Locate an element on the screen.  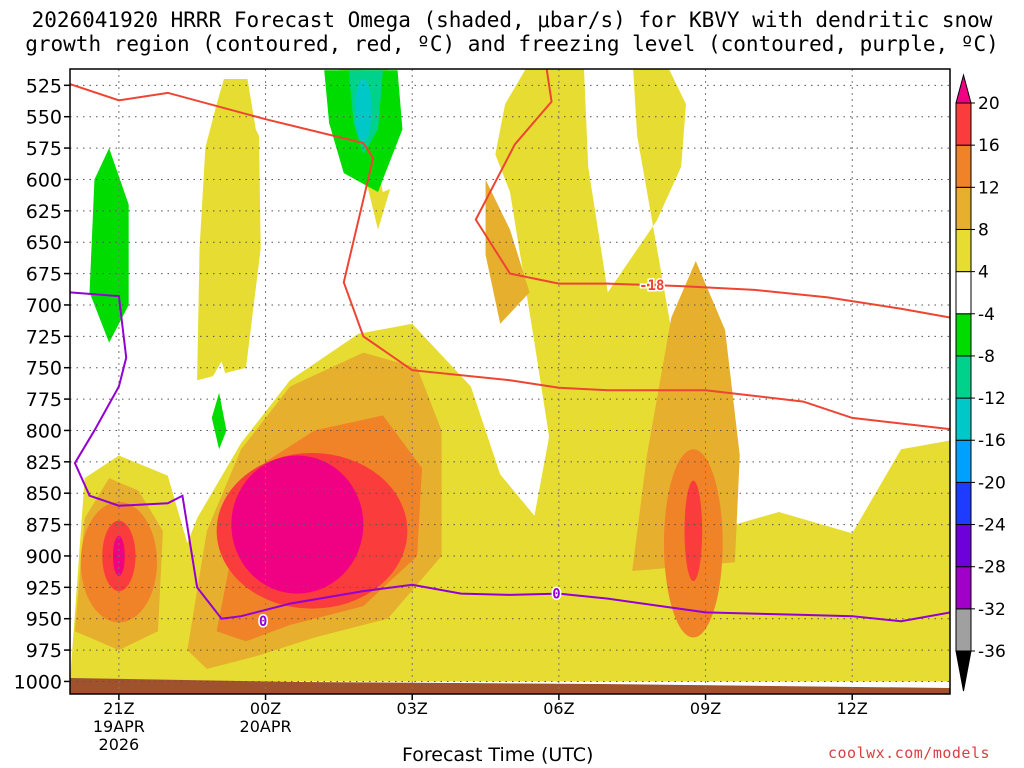
y-tick-label: 550 is located at coordinates (44, 118).